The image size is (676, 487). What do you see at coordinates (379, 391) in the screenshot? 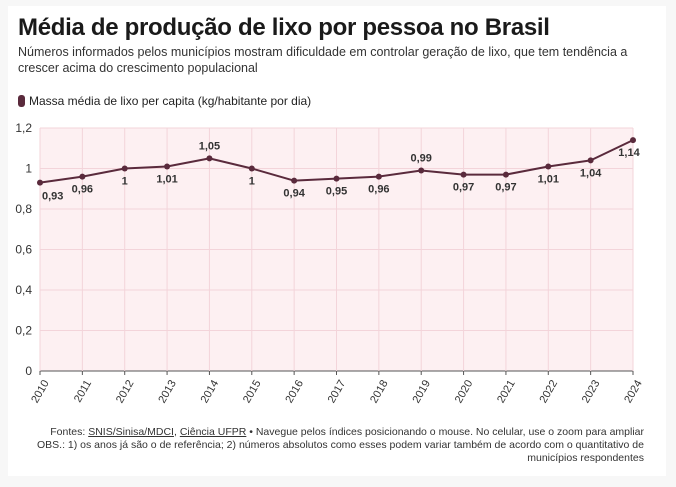
I see `x-tick-label: 2018` at bounding box center [379, 391].